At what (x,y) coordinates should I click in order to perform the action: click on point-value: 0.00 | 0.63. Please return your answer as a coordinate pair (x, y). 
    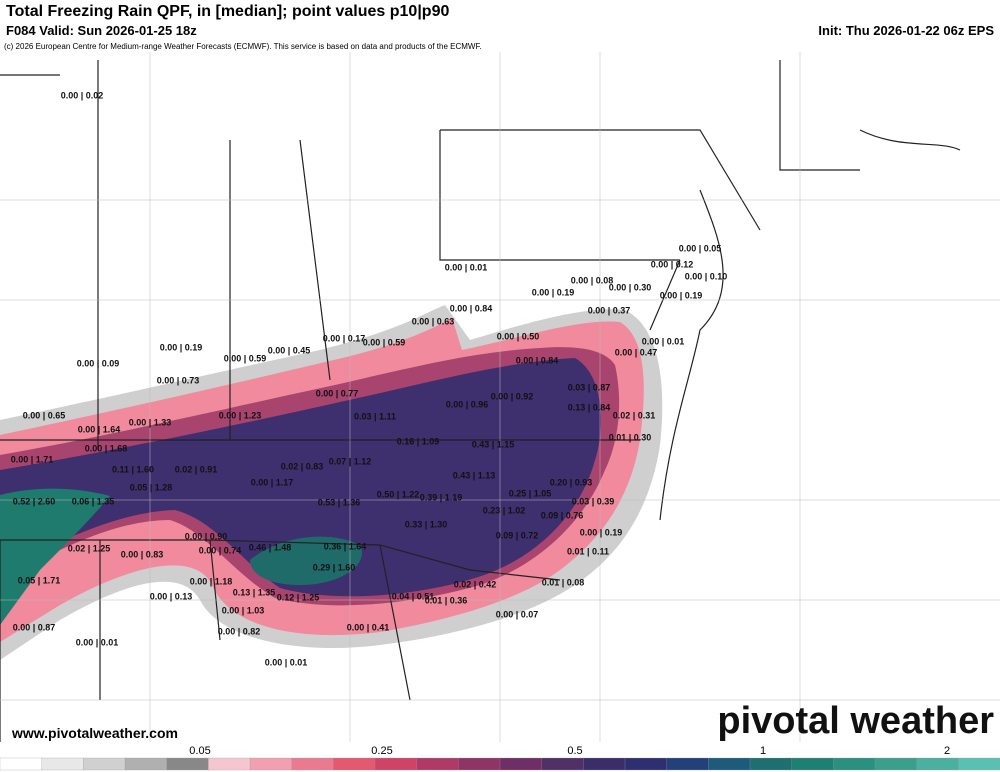
    Looking at the image, I should click on (433, 321).